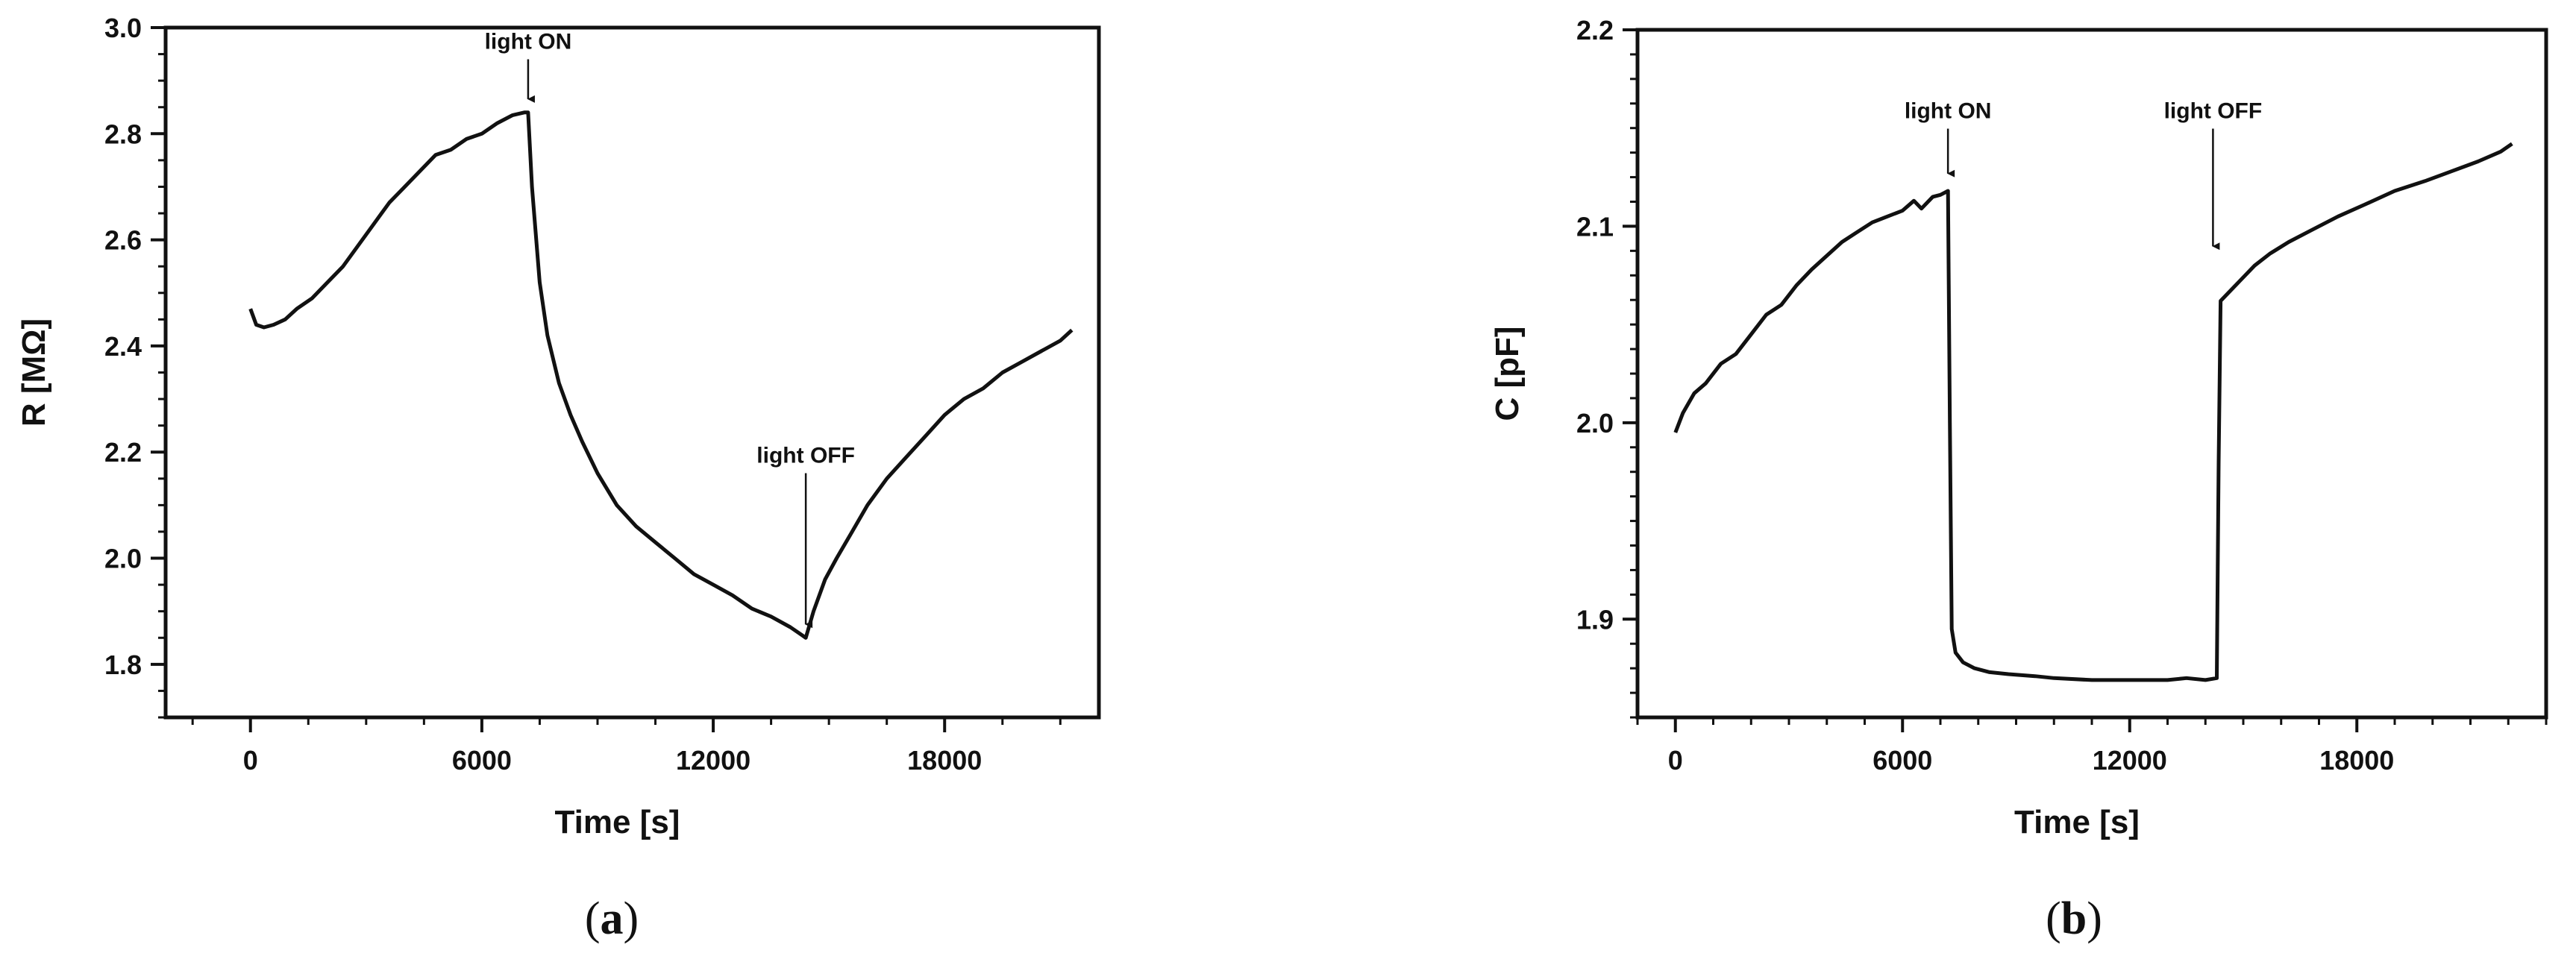 This screenshot has width=2576, height=962. I want to click on panel-label: (b), so click(2074, 918).